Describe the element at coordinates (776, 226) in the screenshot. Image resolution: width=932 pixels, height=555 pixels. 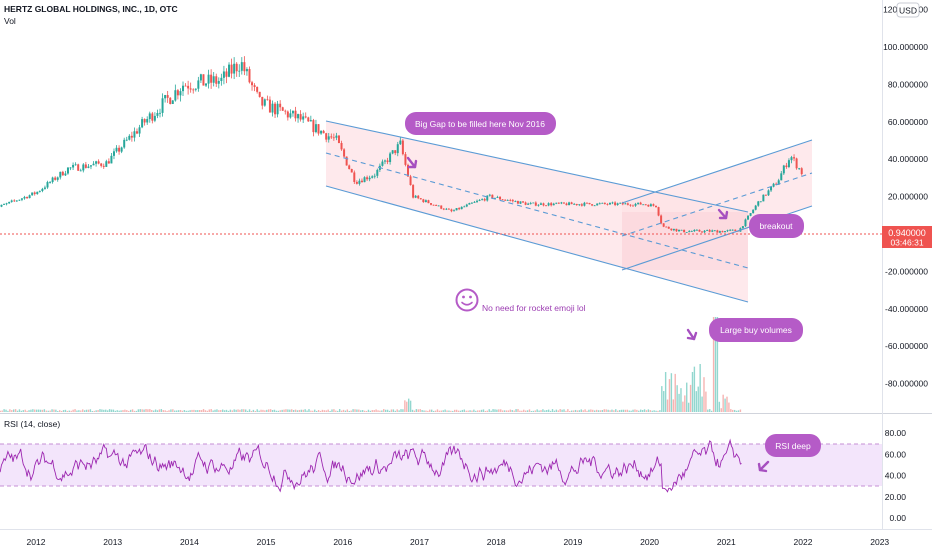
I see `breakout-callout-box` at that location.